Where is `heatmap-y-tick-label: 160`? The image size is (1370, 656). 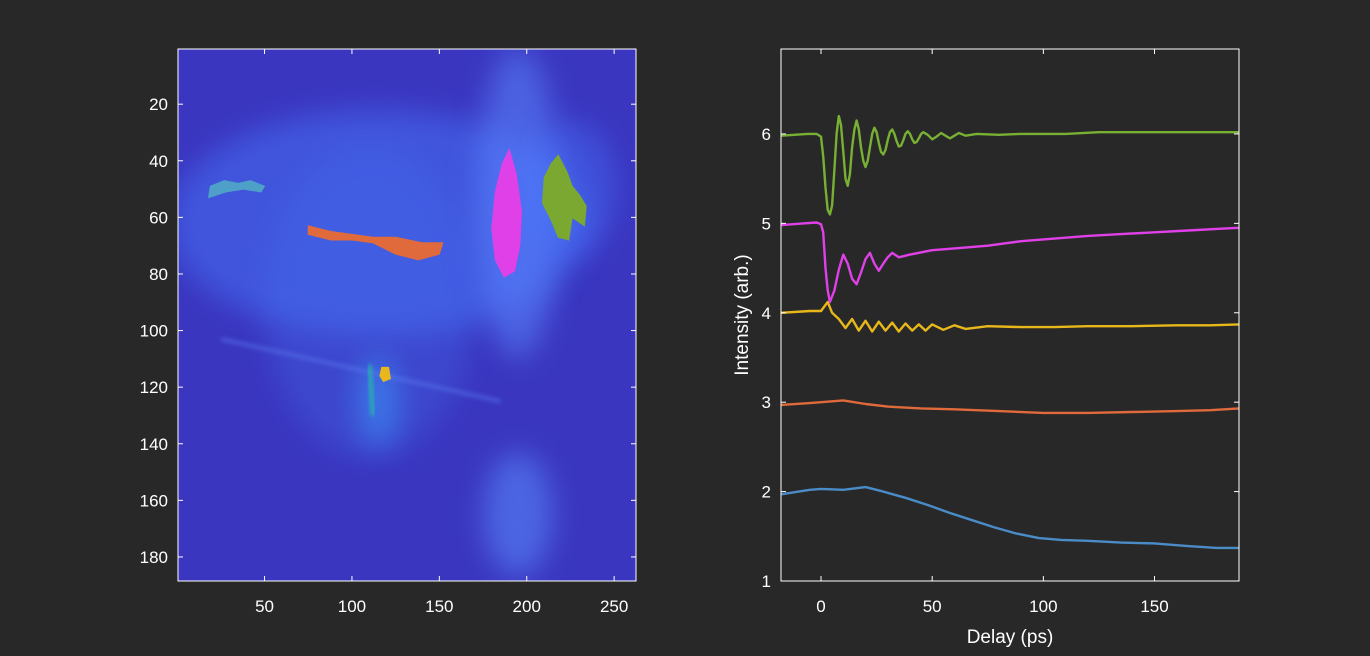 heatmap-y-tick-label: 160 is located at coordinates (154, 500).